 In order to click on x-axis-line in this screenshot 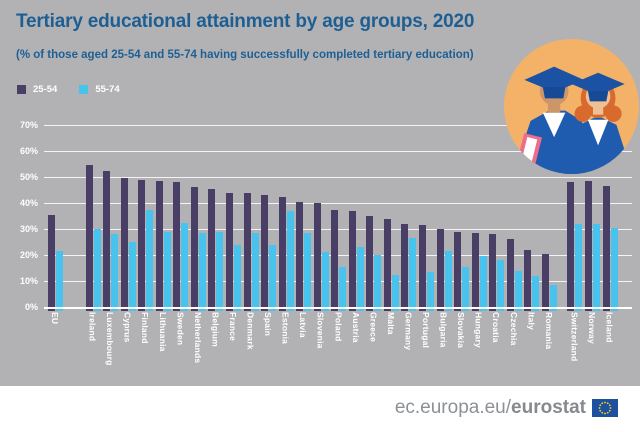, I will do `click(338, 308)`.